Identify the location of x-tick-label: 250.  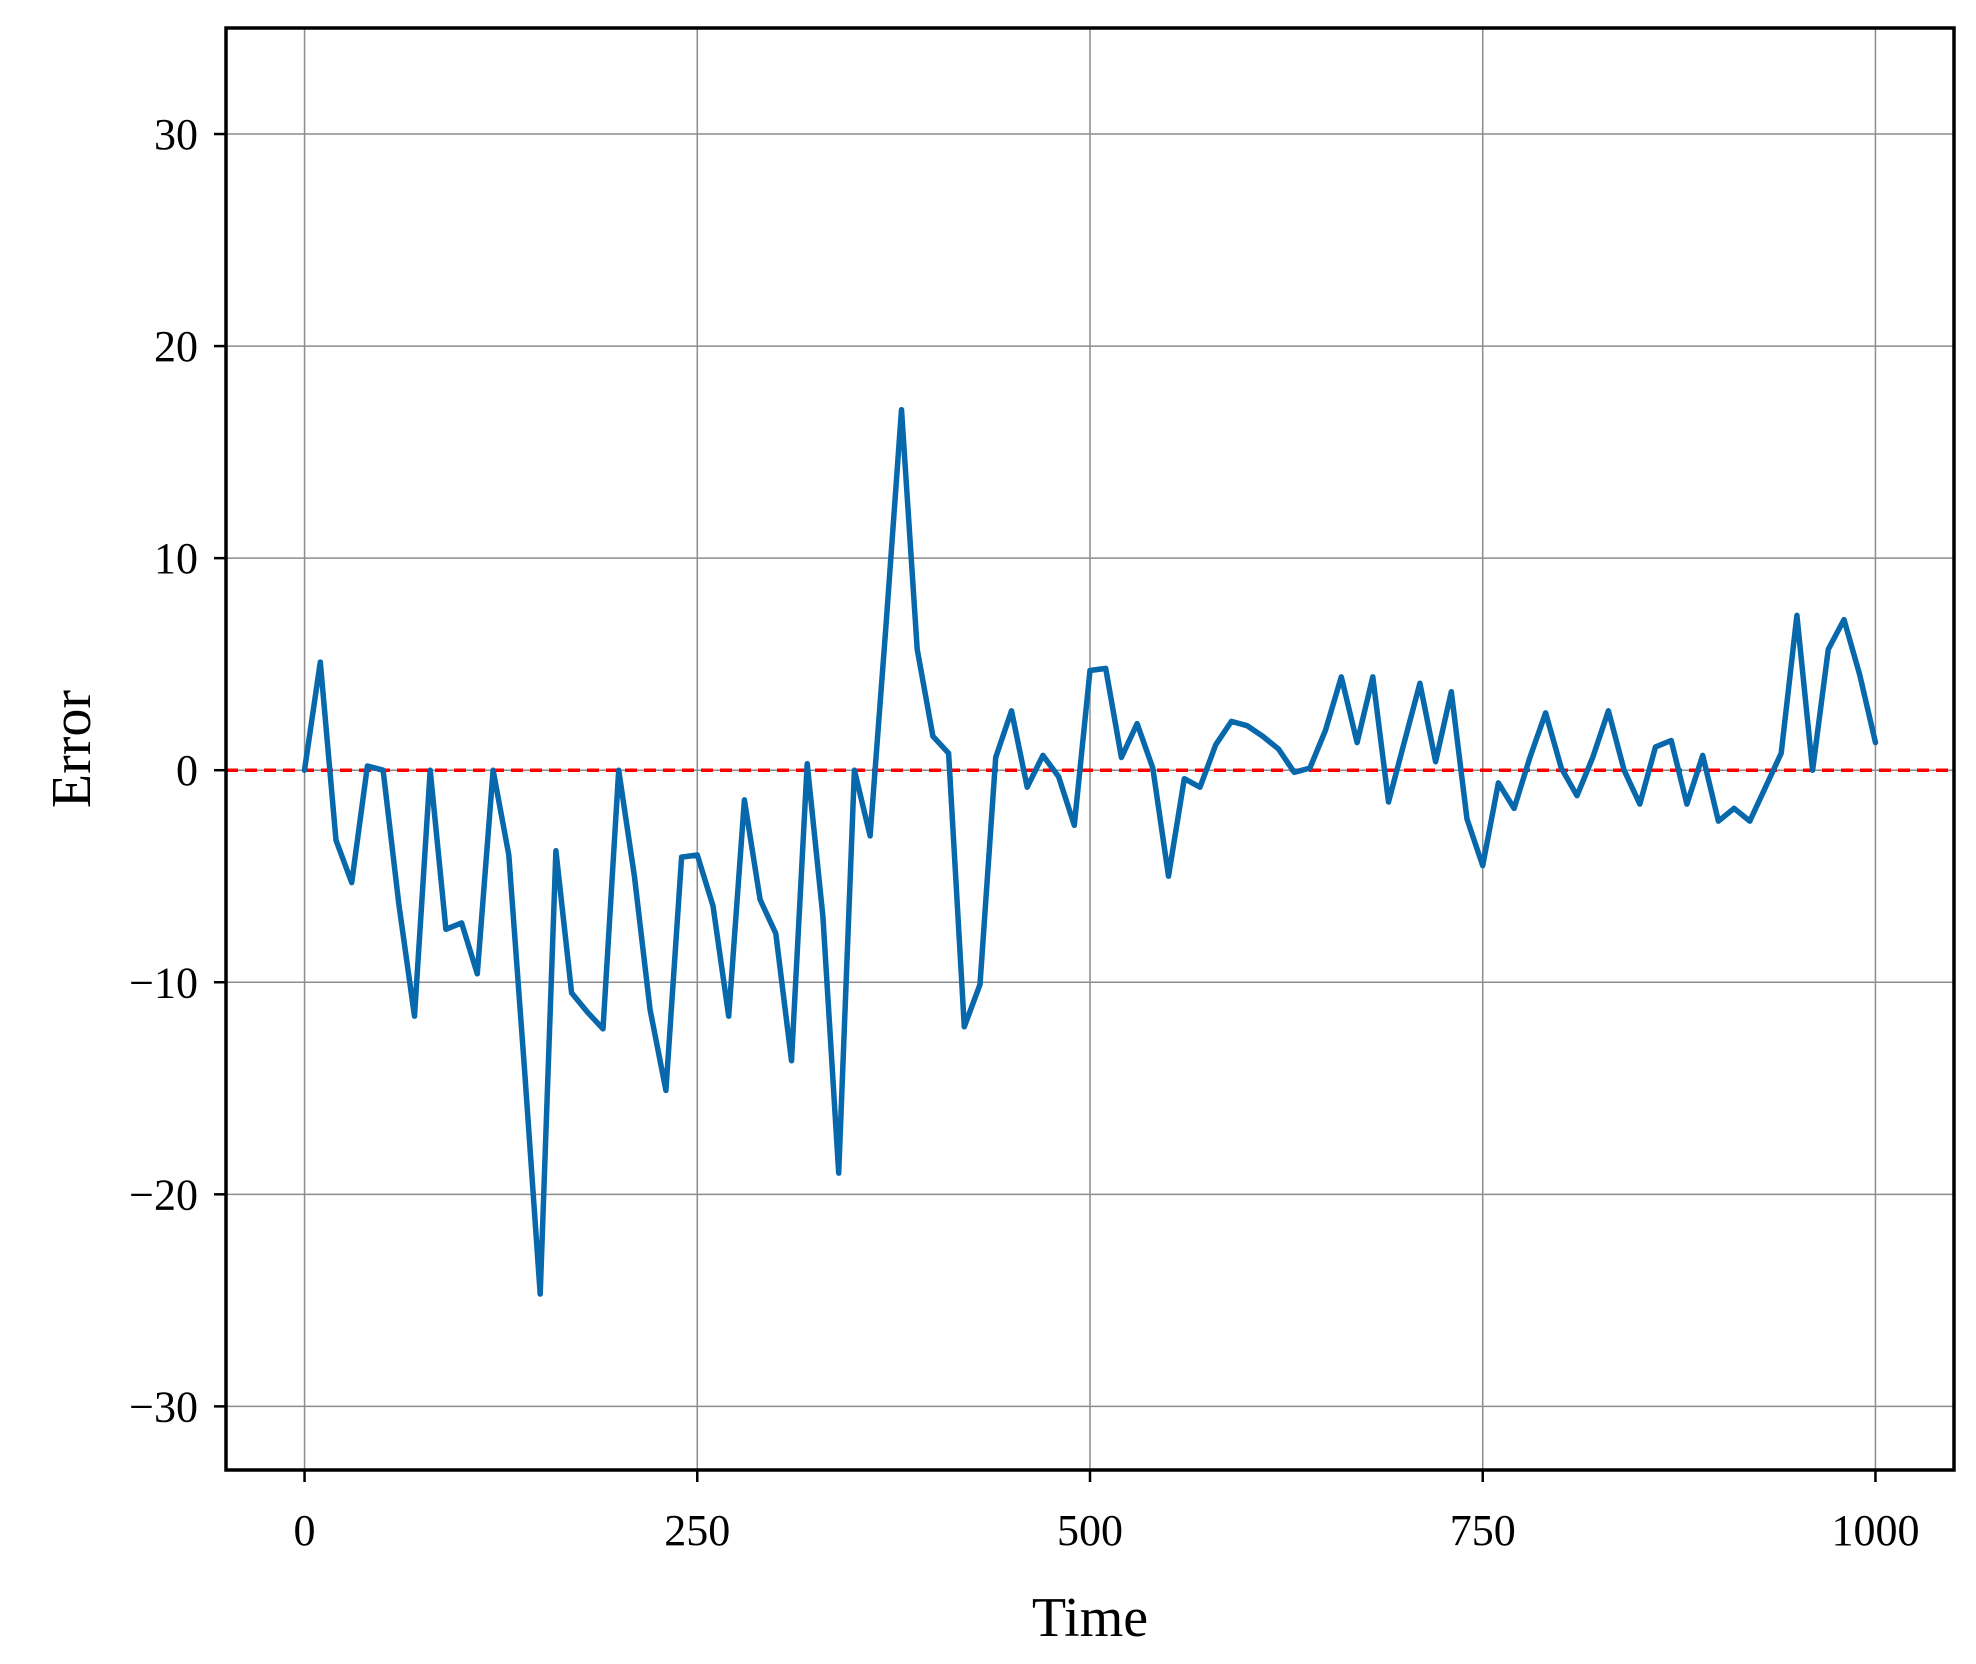
(697, 1530).